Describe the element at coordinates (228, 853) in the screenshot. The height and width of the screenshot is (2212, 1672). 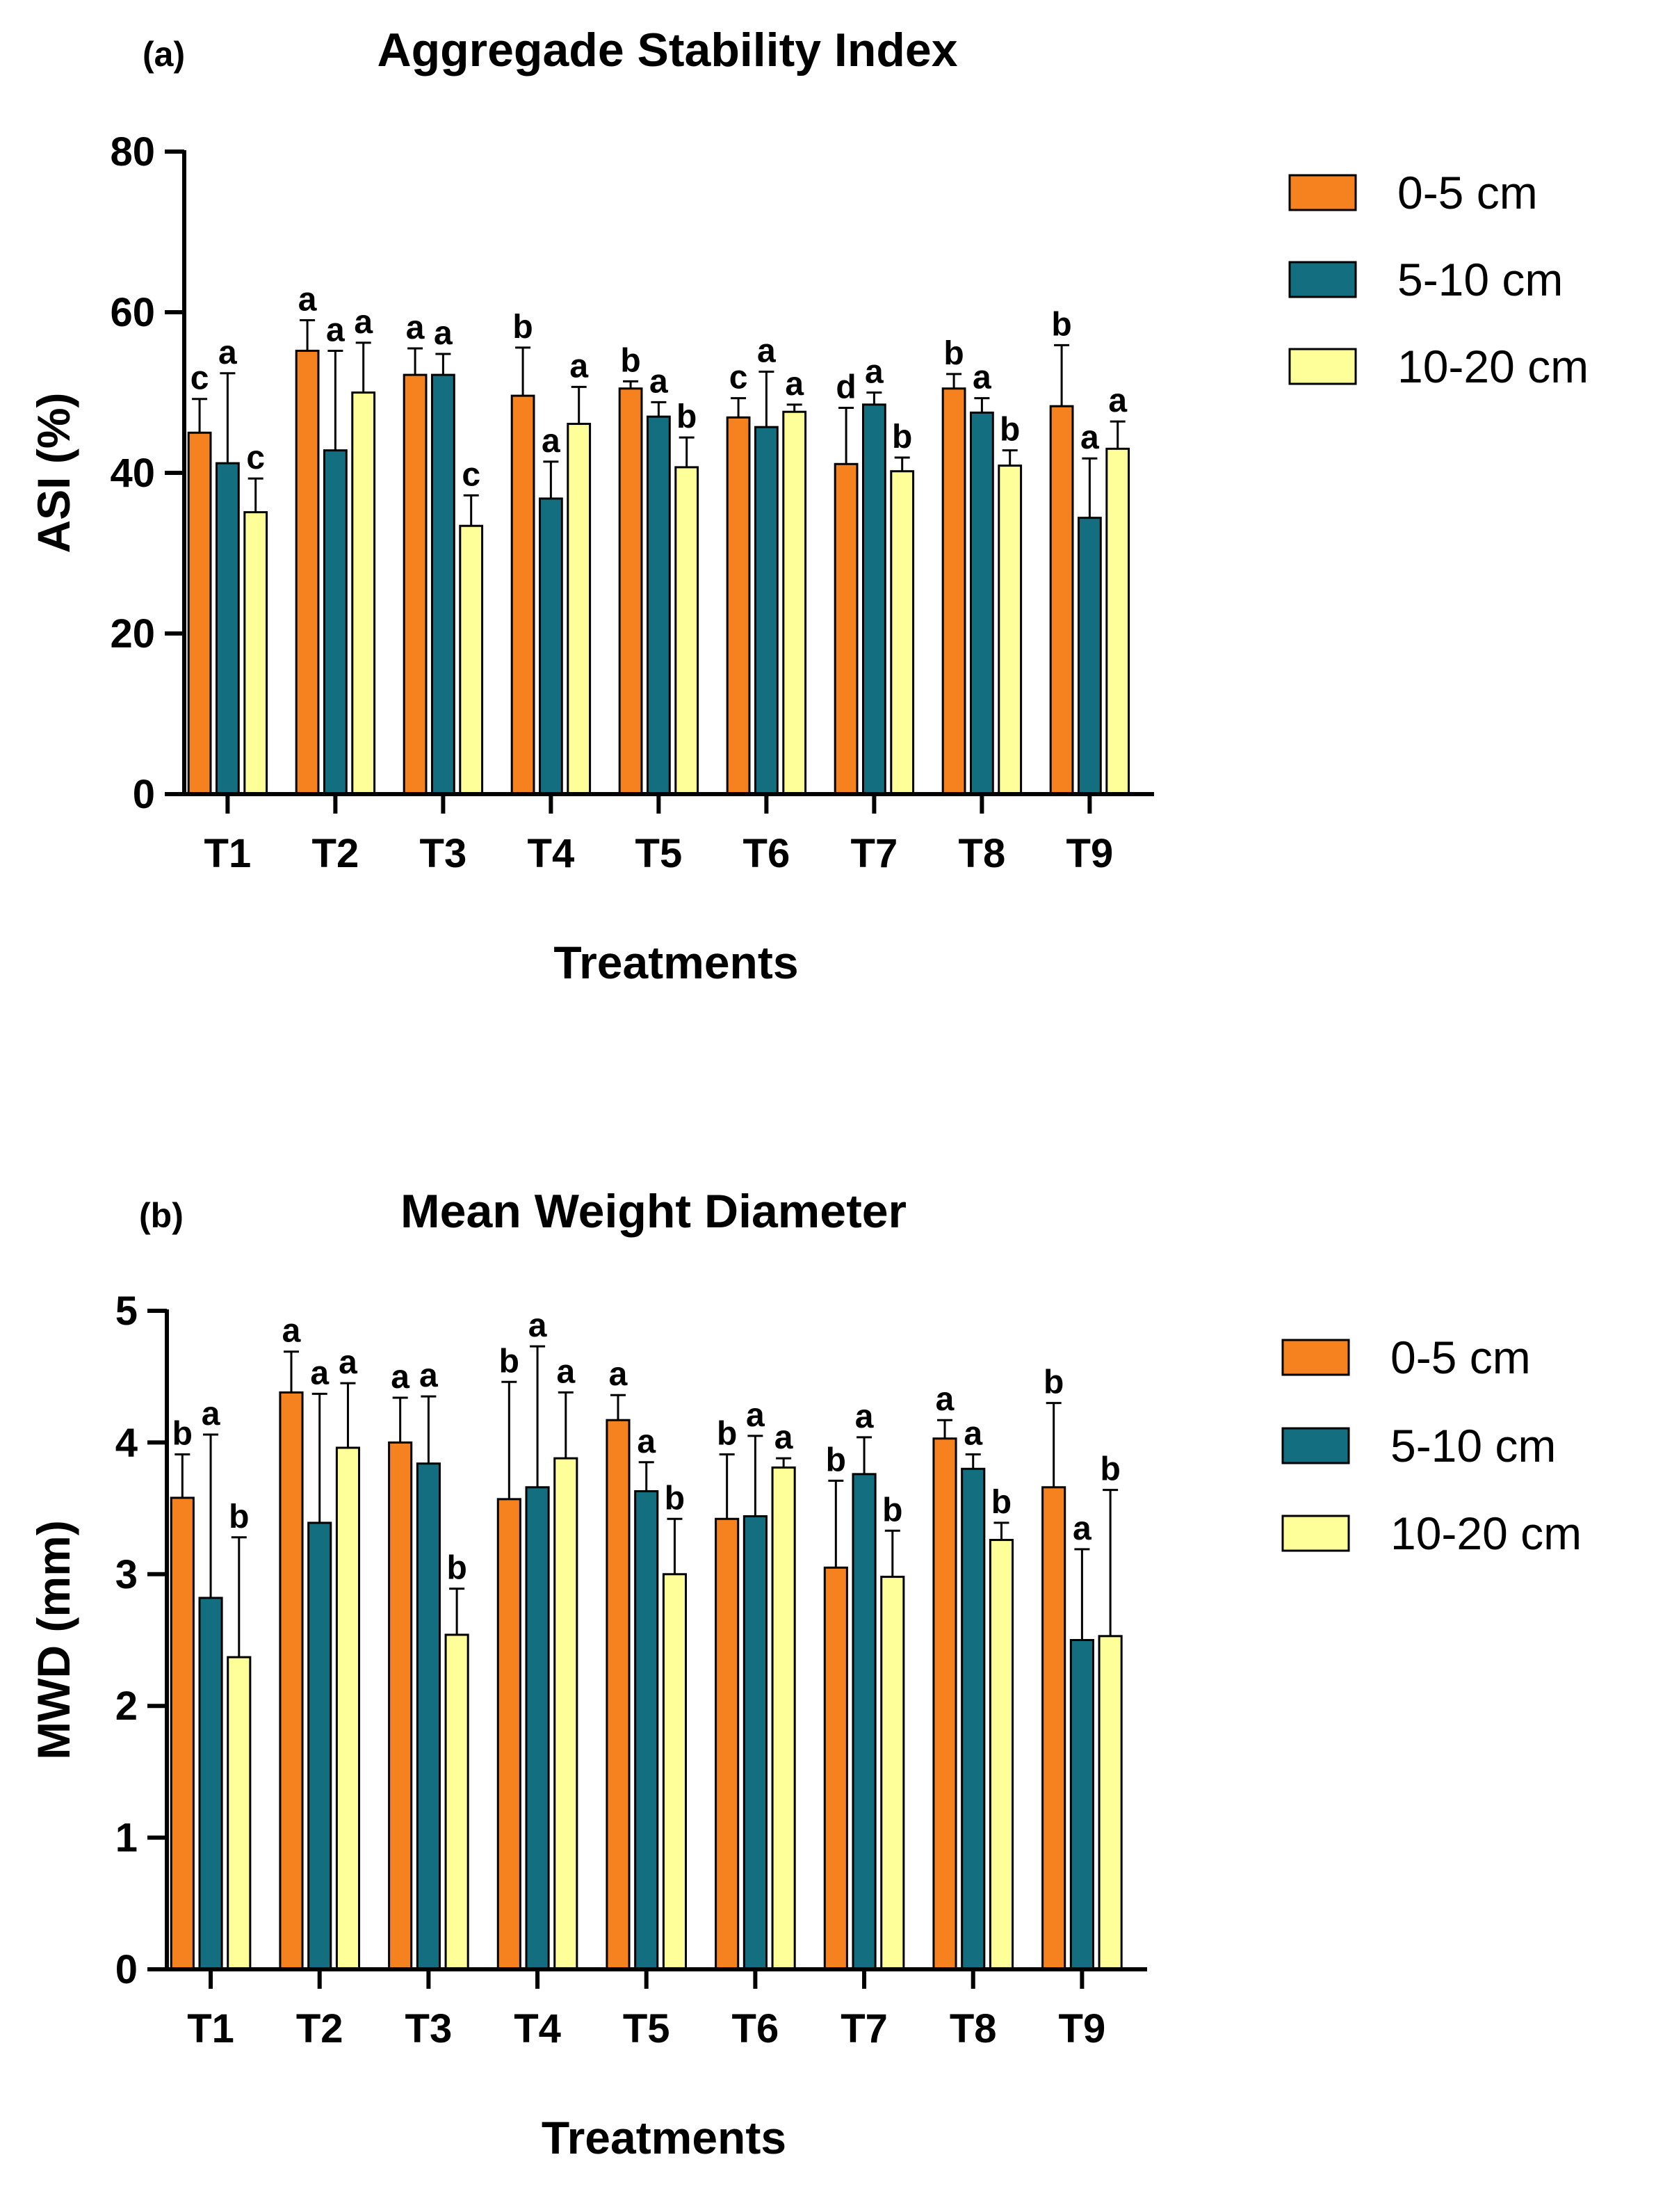
I see `x-tick-label: T1` at that location.